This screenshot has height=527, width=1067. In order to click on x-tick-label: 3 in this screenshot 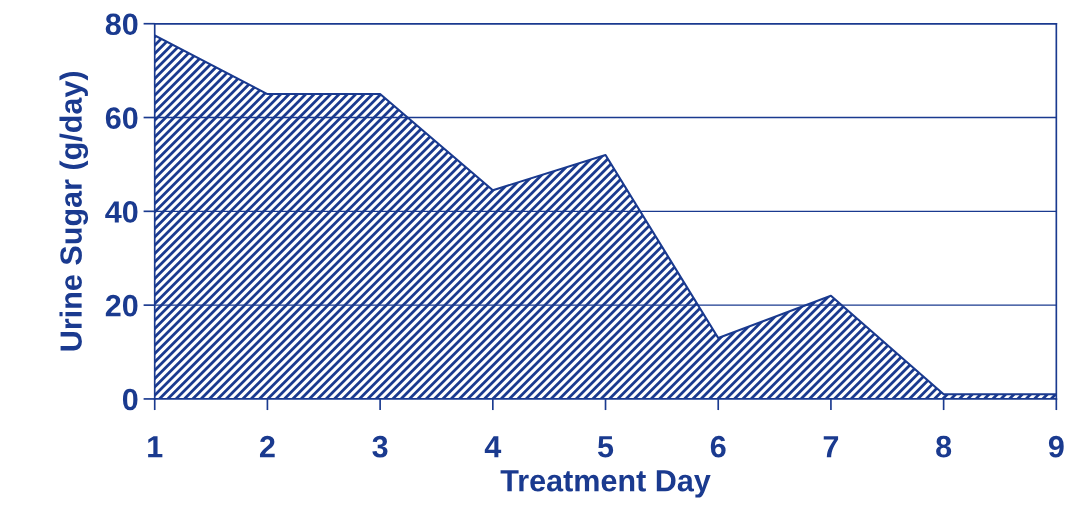, I will do `click(380, 446)`.